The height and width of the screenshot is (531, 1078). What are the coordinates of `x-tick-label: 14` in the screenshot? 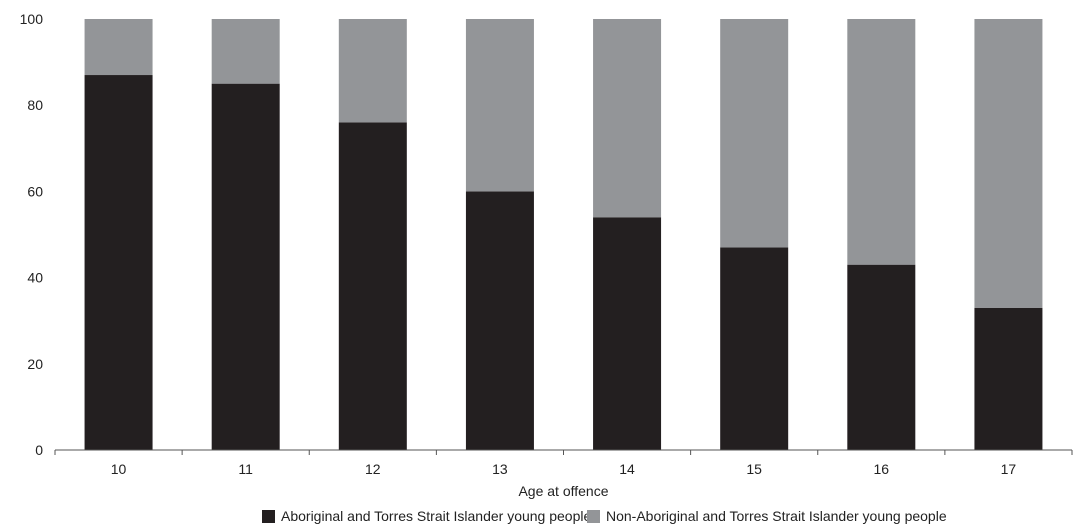 It's located at (627, 469).